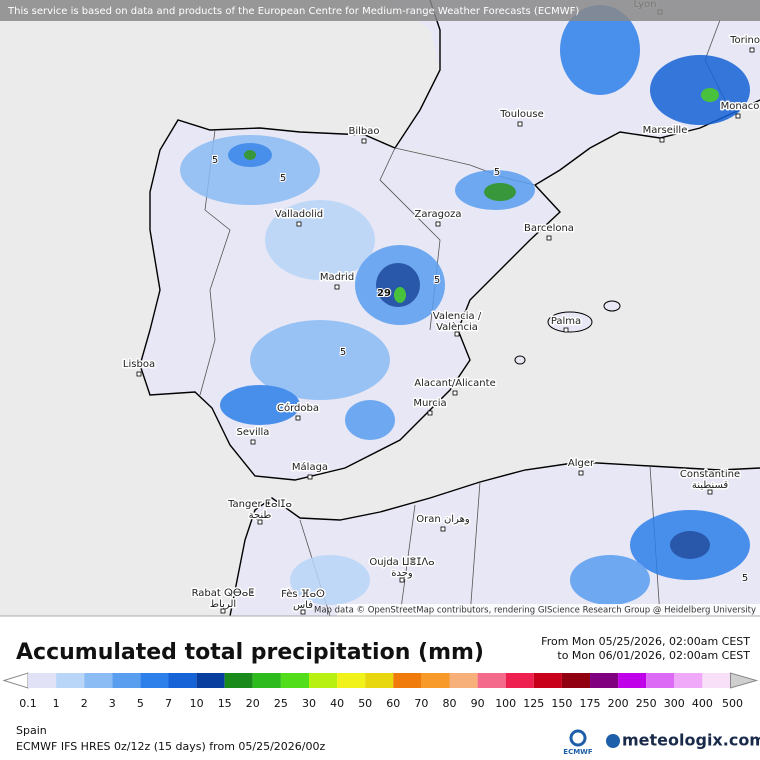  I want to click on city-label: Murcia, so click(429, 403).